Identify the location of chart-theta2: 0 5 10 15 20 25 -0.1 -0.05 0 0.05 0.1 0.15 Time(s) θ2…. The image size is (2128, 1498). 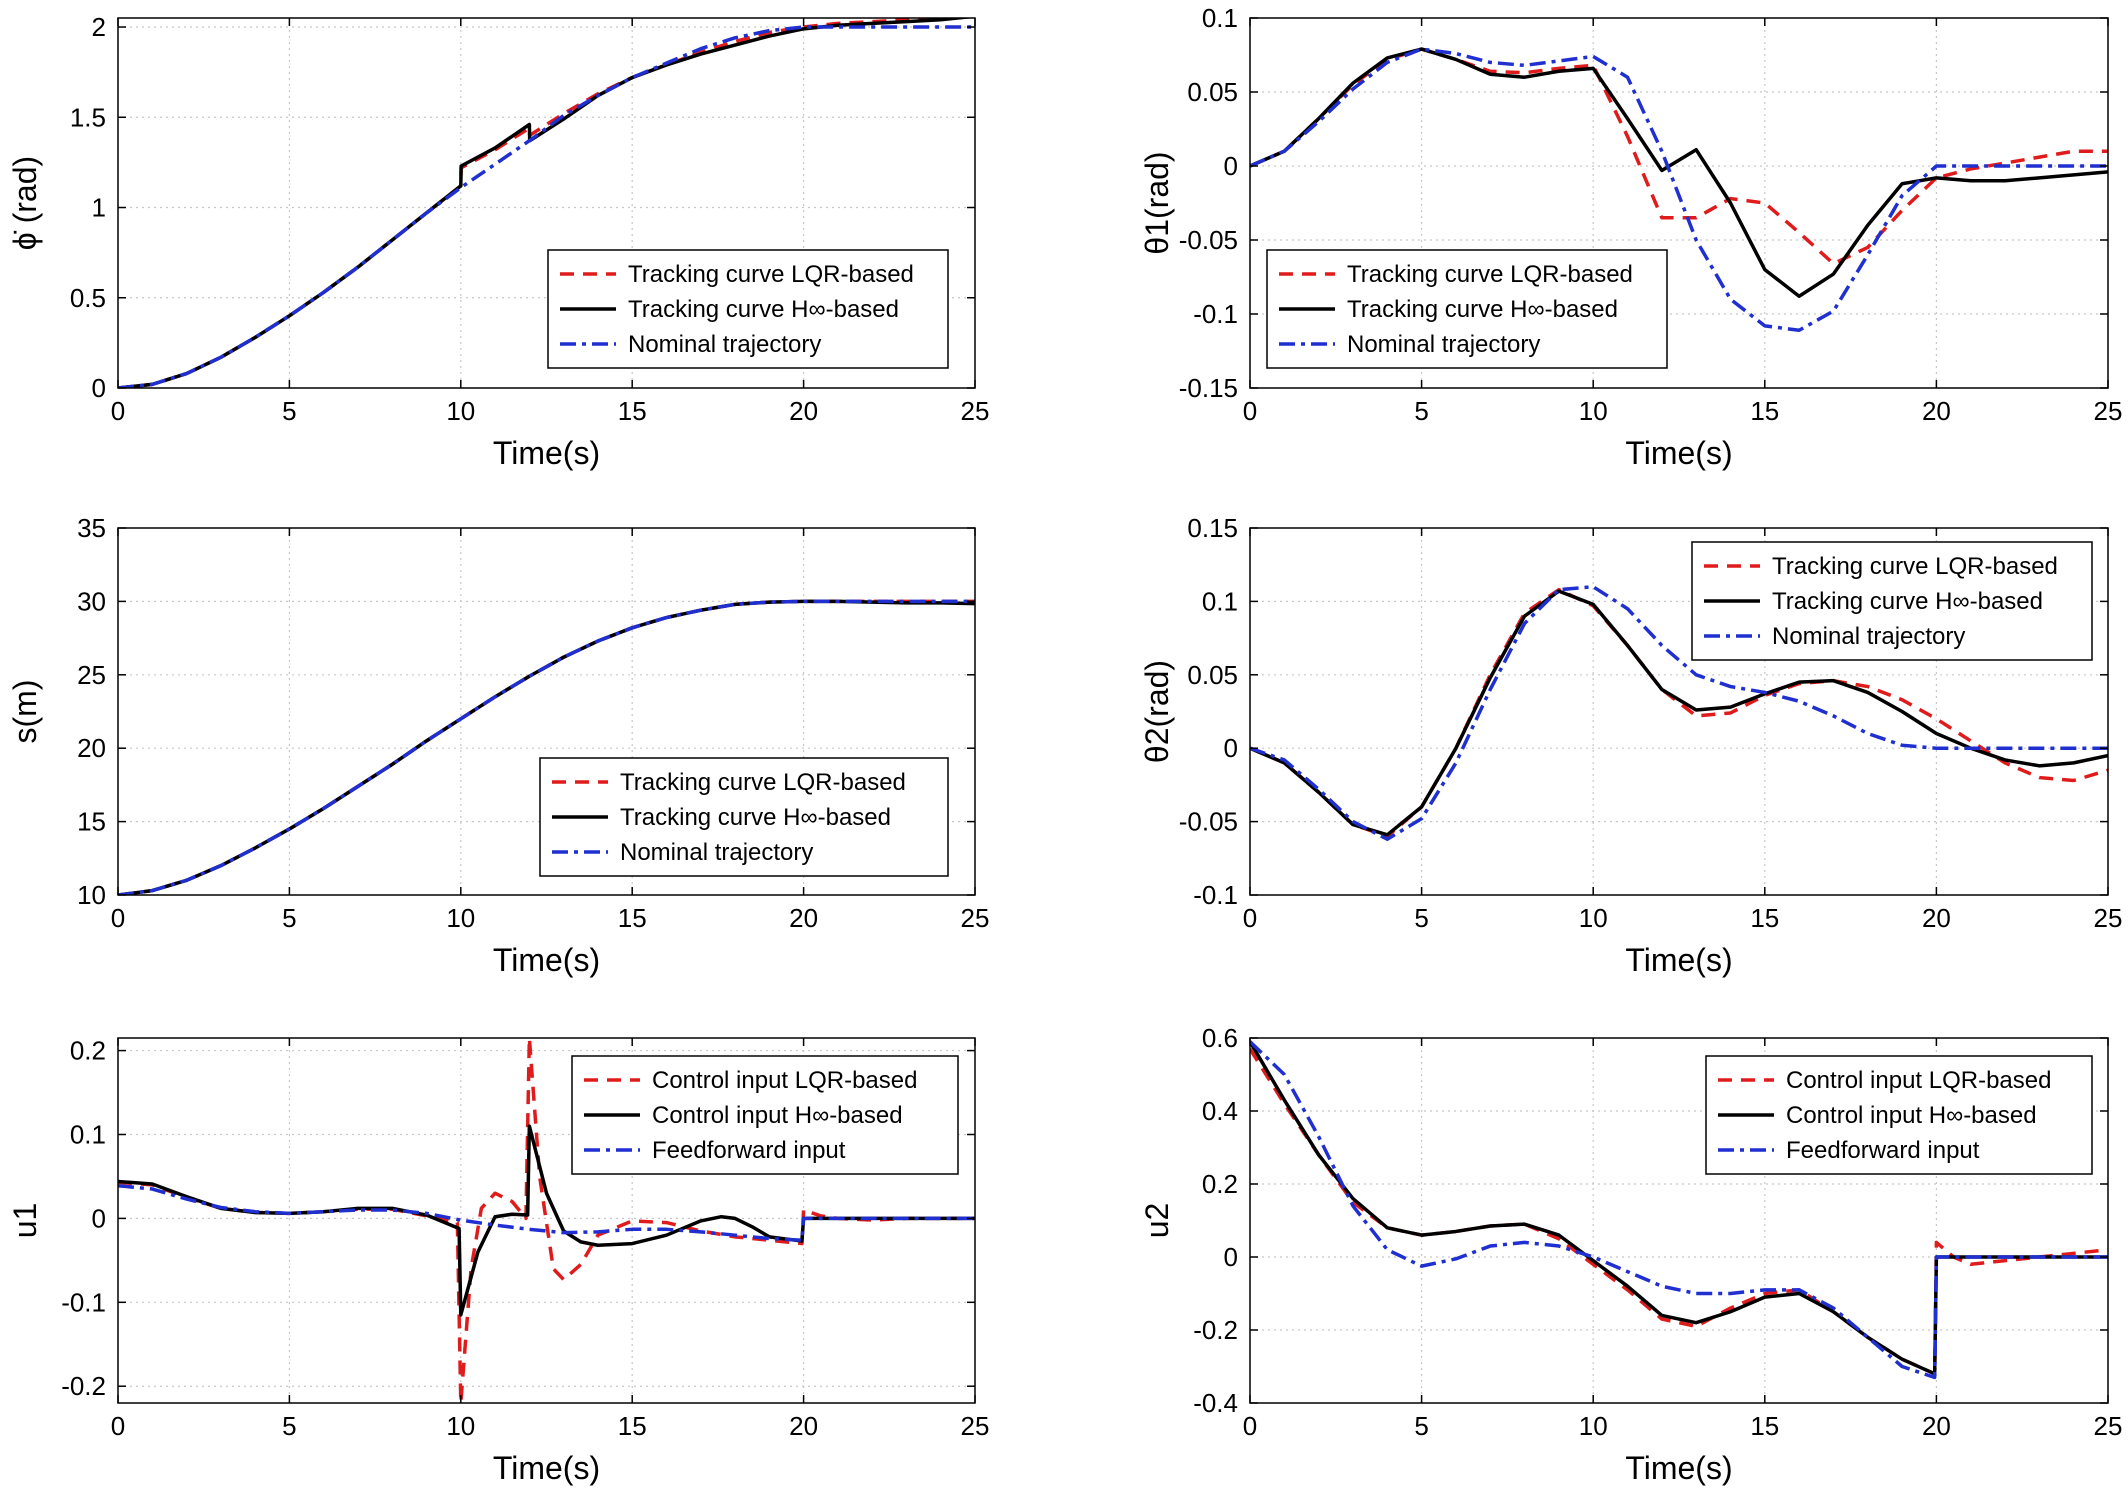
(1630, 745).